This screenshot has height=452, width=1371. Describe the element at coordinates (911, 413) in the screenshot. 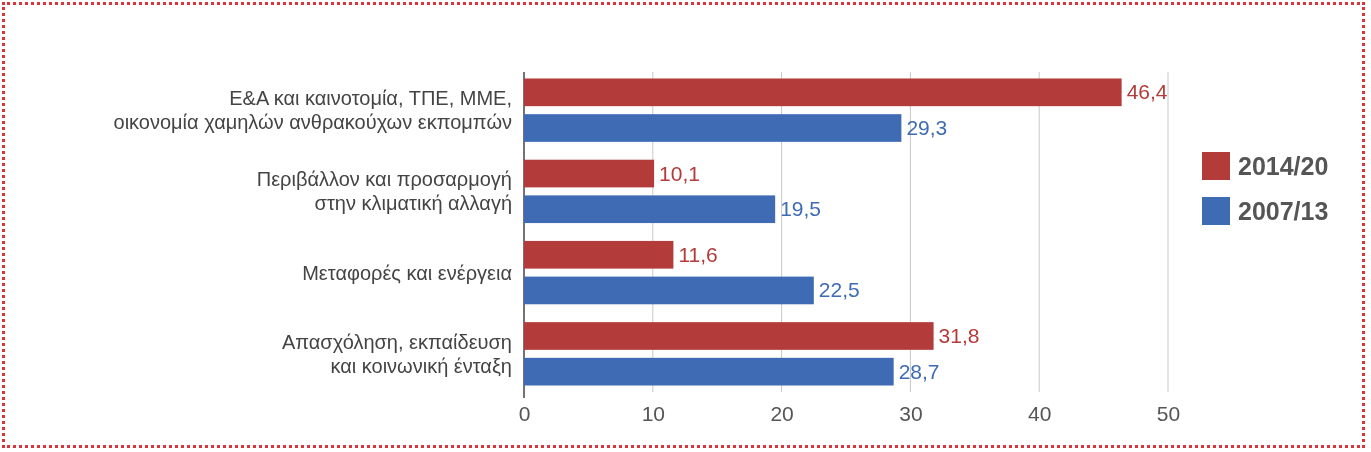

I see `x-tick-label: 30` at that location.